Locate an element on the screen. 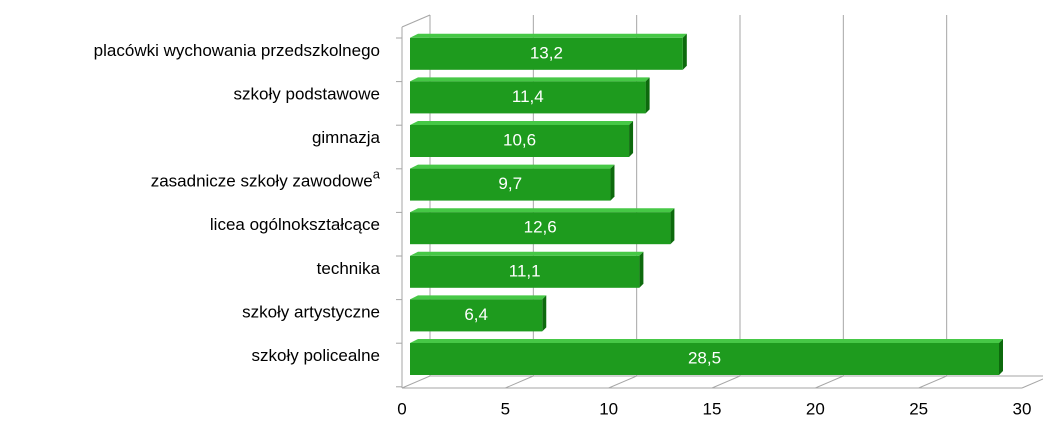 The height and width of the screenshot is (423, 1043). category-text: technika is located at coordinates (349, 268).